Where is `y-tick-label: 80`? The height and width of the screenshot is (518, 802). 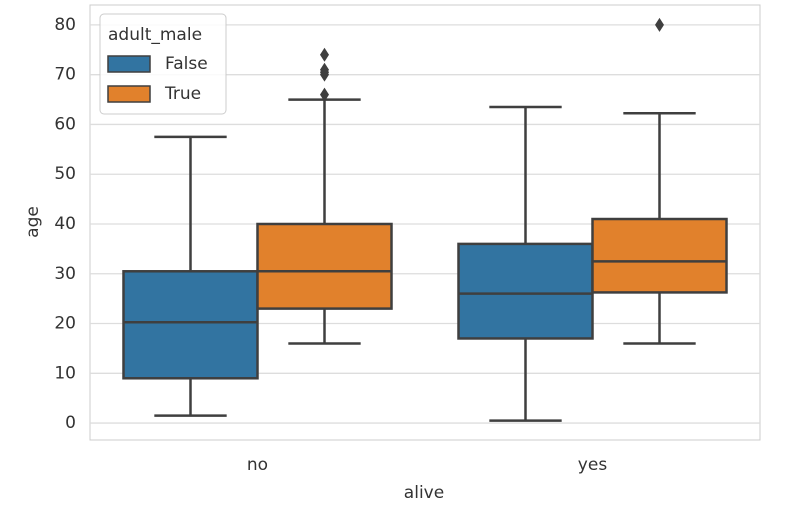
y-tick-label: 80 is located at coordinates (65, 25).